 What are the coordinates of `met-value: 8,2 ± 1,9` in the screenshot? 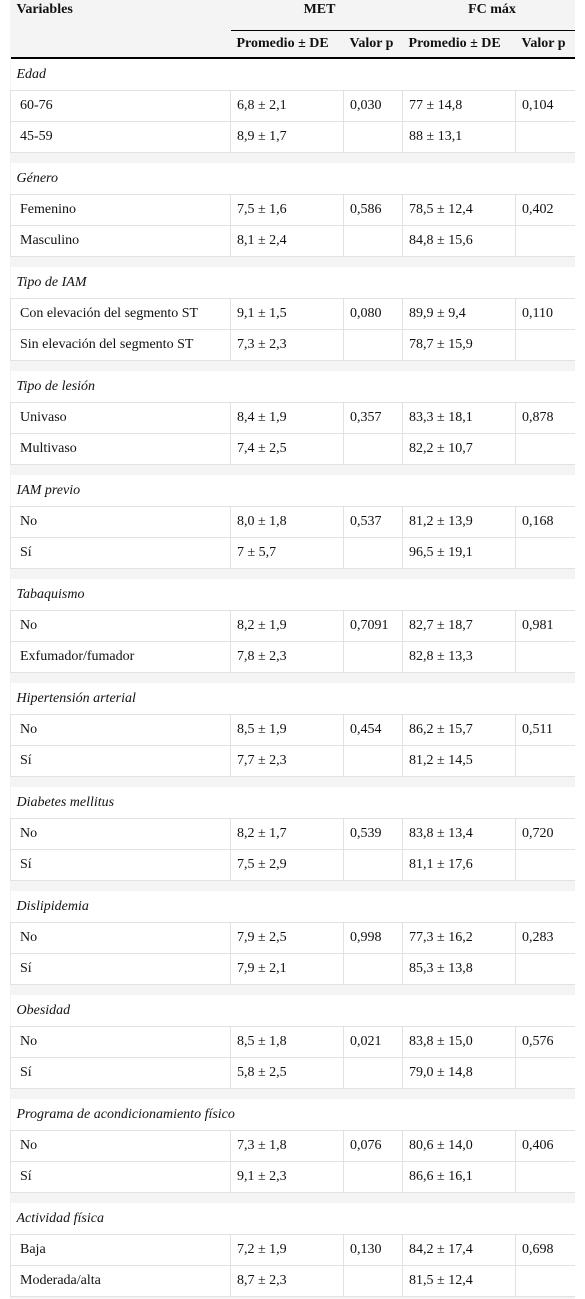 It's located at (287, 626).